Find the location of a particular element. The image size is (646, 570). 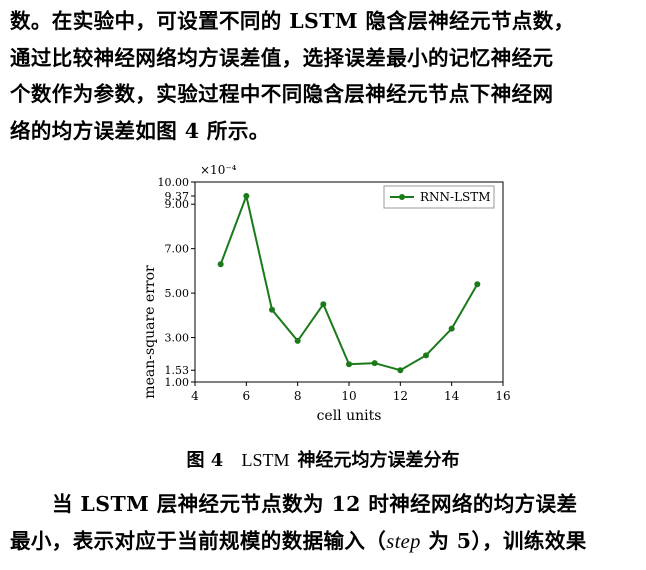

paragraph-bottom-line-1: 当 LSTM 层神经元节点数为 12 时神经网络的均方误差 is located at coordinates (315, 504).